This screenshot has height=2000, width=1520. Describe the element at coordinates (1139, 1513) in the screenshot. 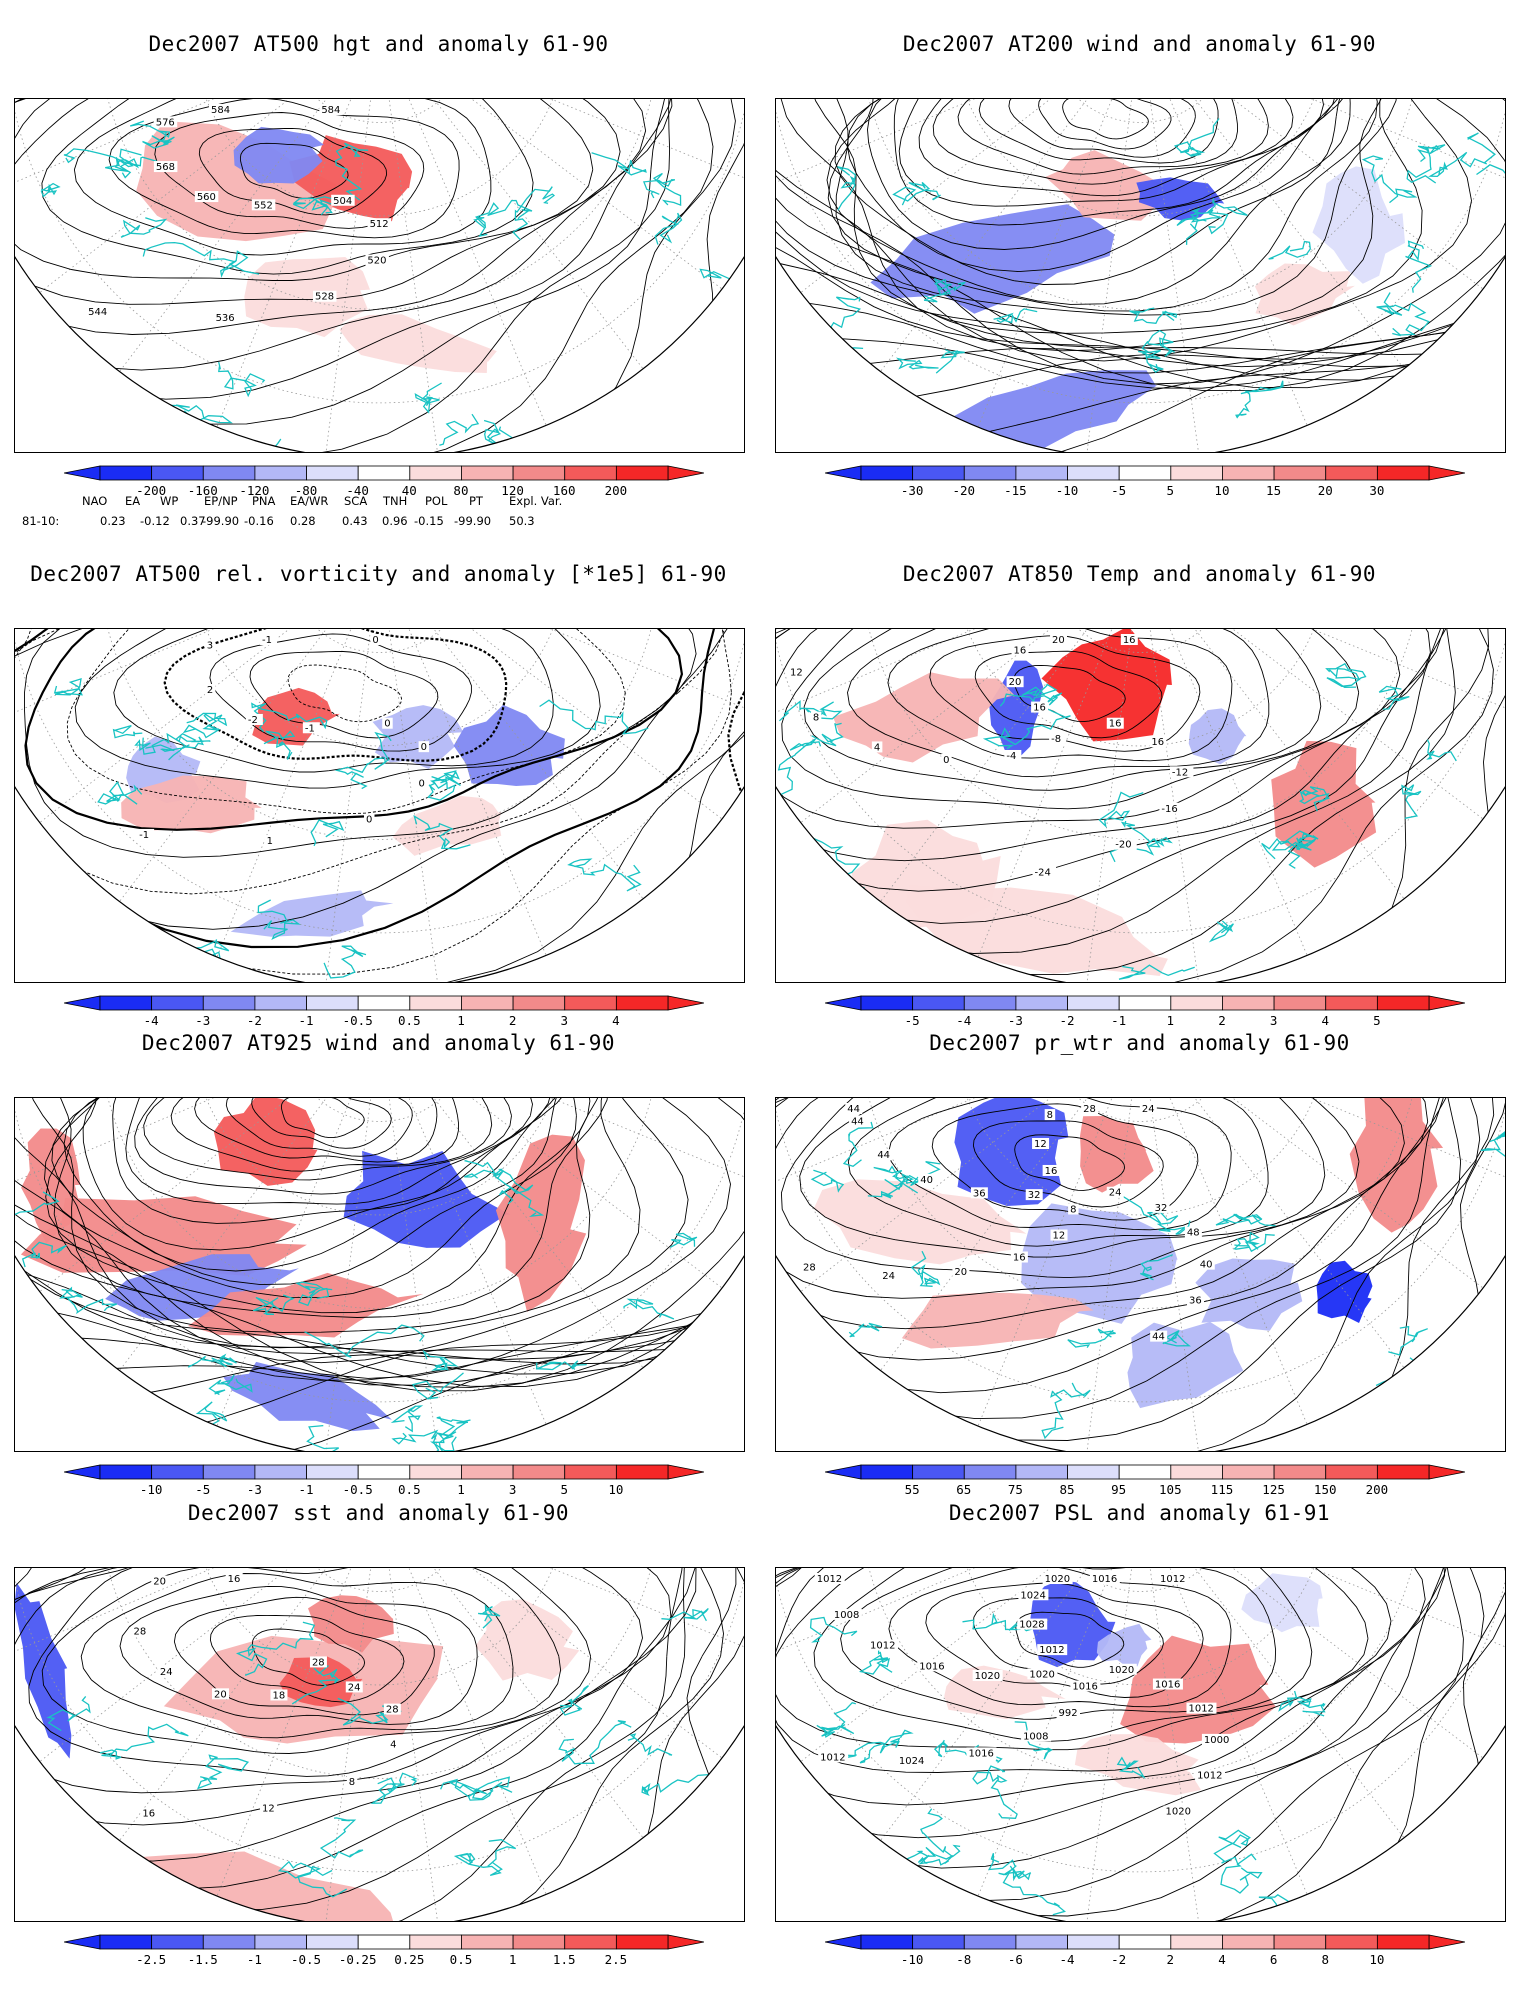

I see `panel-title: Dec2007 PSL and anomaly 61-91` at that location.